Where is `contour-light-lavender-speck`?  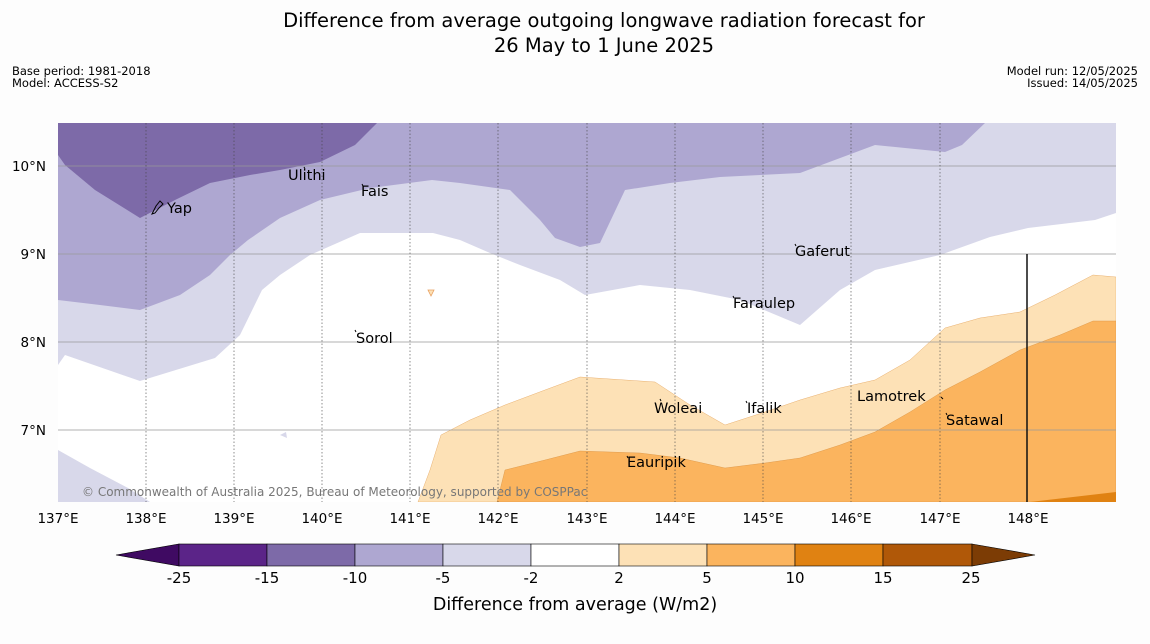 contour-light-lavender-speck is located at coordinates (283, 435).